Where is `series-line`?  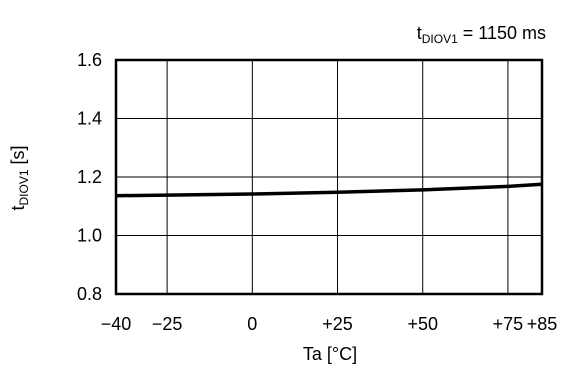 series-line is located at coordinates (329, 190).